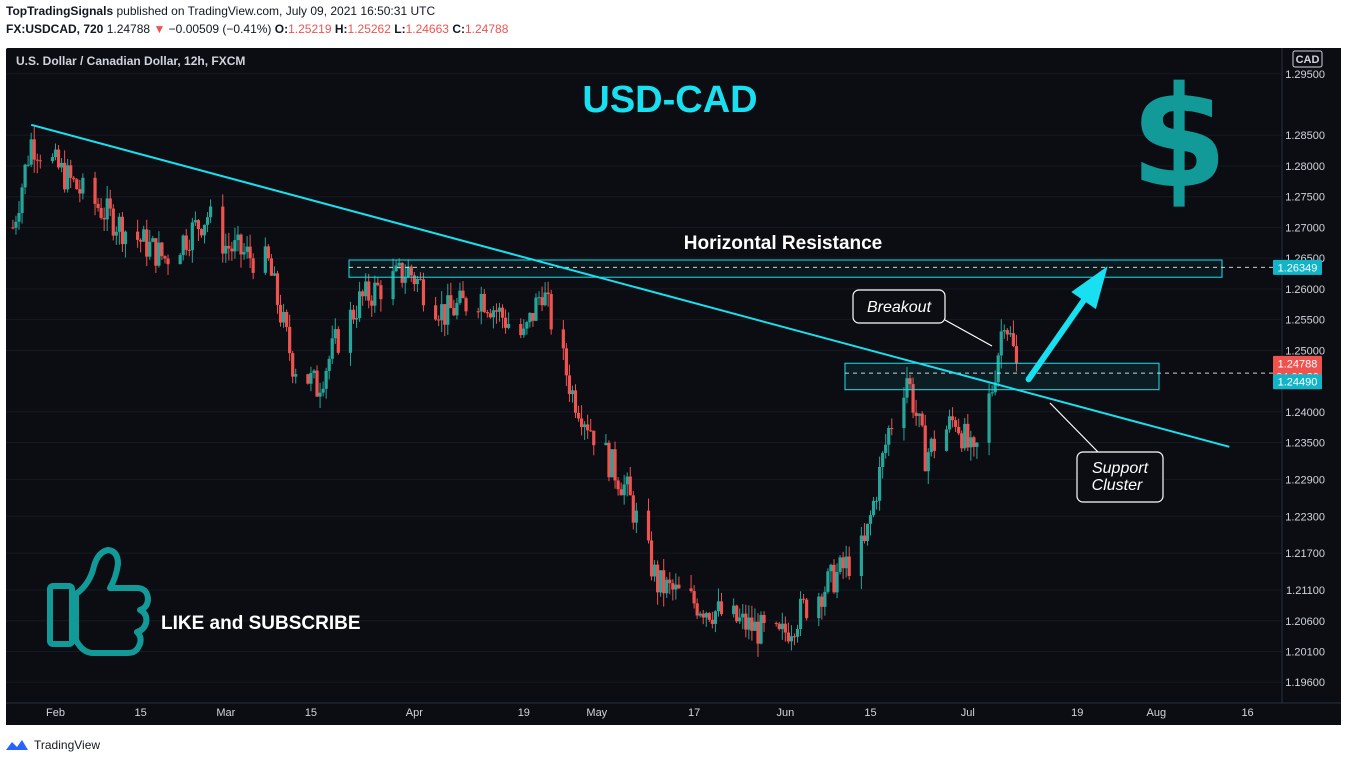 The image size is (1348, 762). Describe the element at coordinates (1120, 468) in the screenshot. I see `support-label-line1: Support` at that location.